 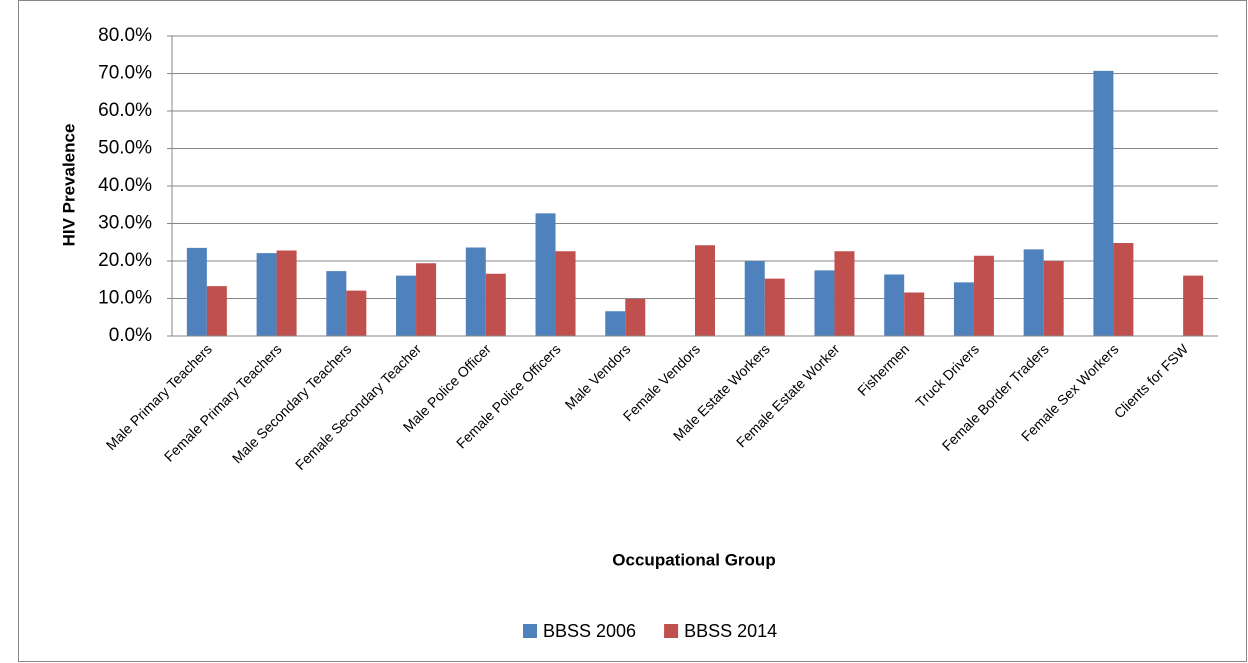 I want to click on y-tick-label: 0.0%, so click(x=130, y=335).